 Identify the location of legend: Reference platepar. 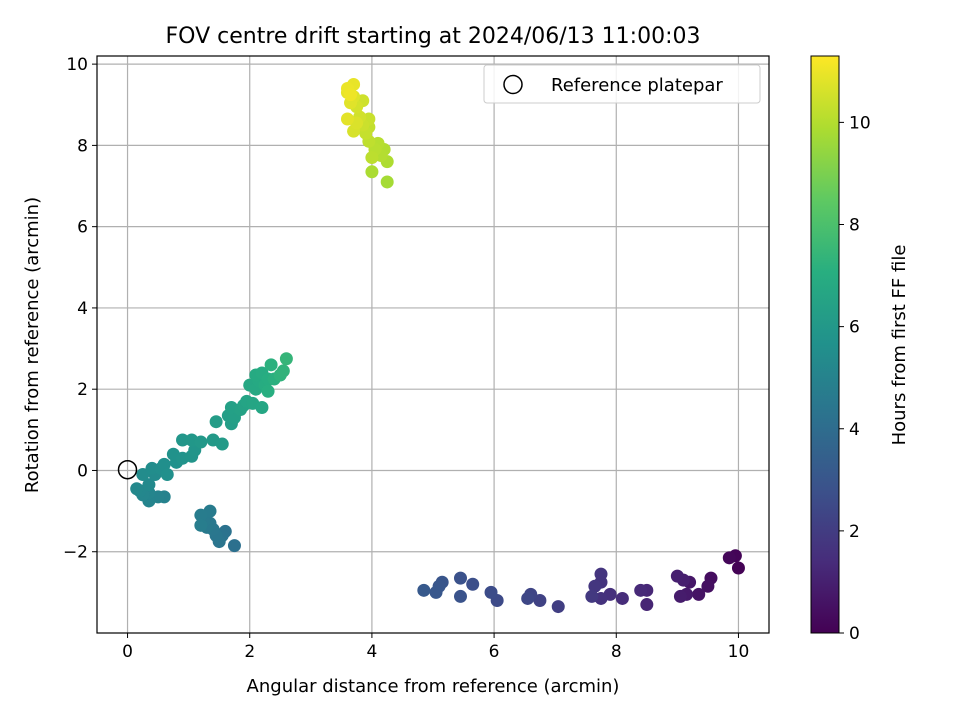
(622, 84).